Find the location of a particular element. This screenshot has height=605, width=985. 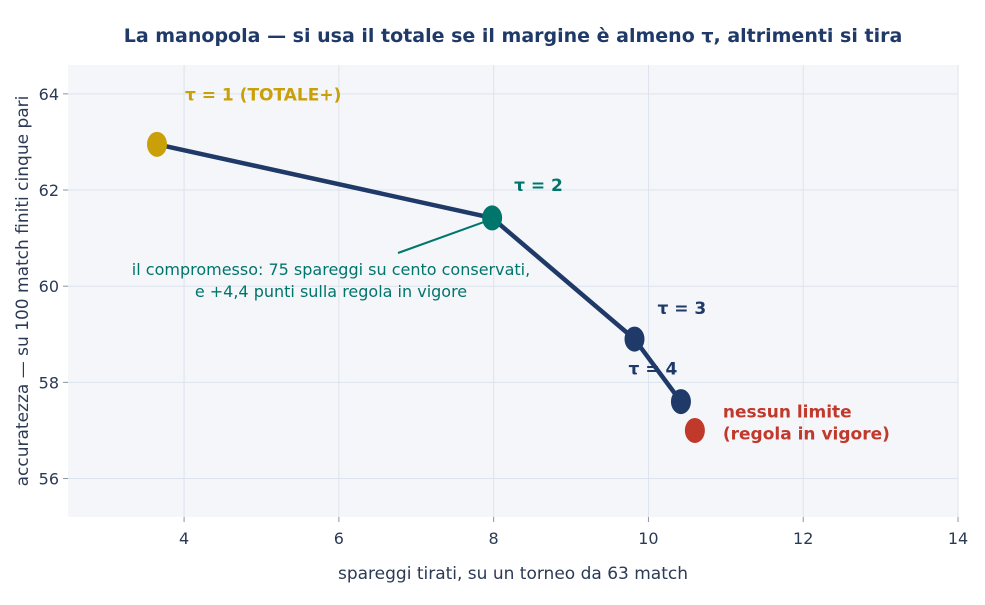

y-tick-label: 58 is located at coordinates (49, 382).